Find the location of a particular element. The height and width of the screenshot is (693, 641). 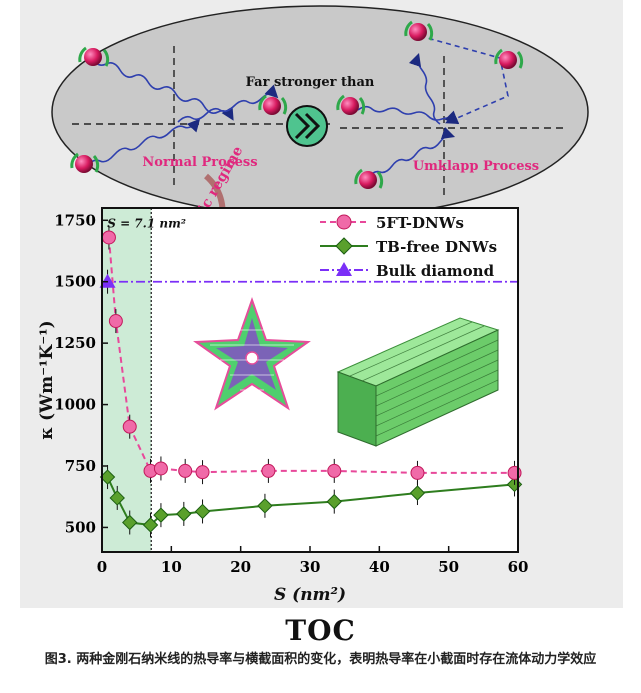

legend-bulk-label: Bulk diamond is located at coordinates (435, 271).